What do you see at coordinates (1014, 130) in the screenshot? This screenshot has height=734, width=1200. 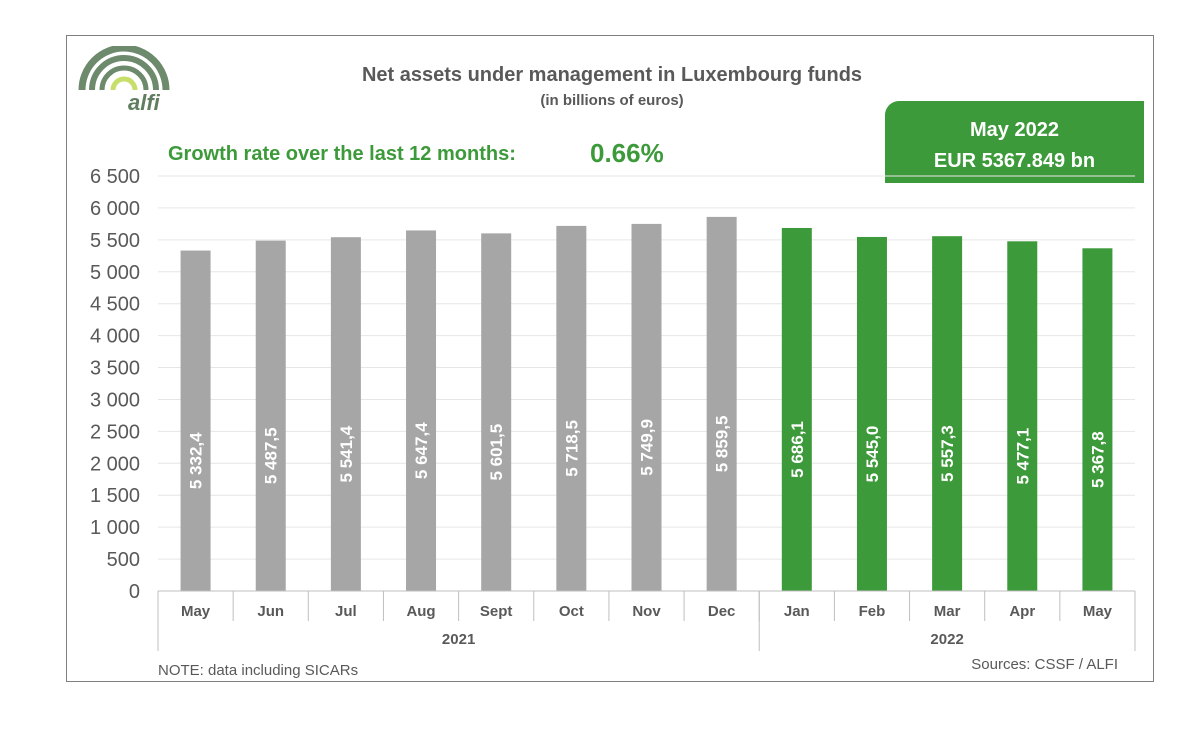 I see `latest-period: May 2022` at bounding box center [1014, 130].